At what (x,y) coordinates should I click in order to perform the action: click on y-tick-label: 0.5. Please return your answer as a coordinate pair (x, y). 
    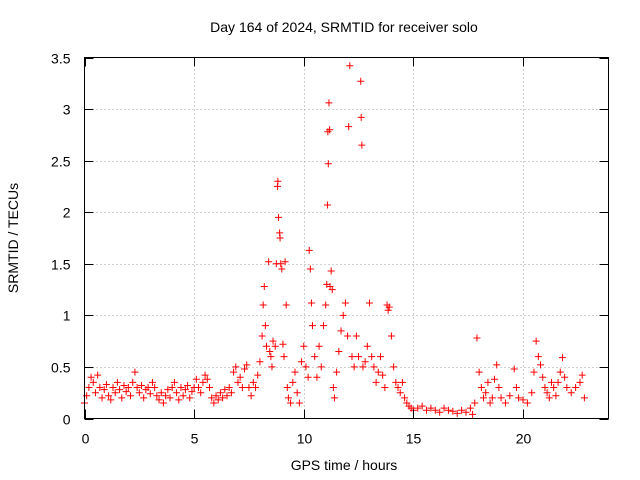
    Looking at the image, I should click on (61, 368).